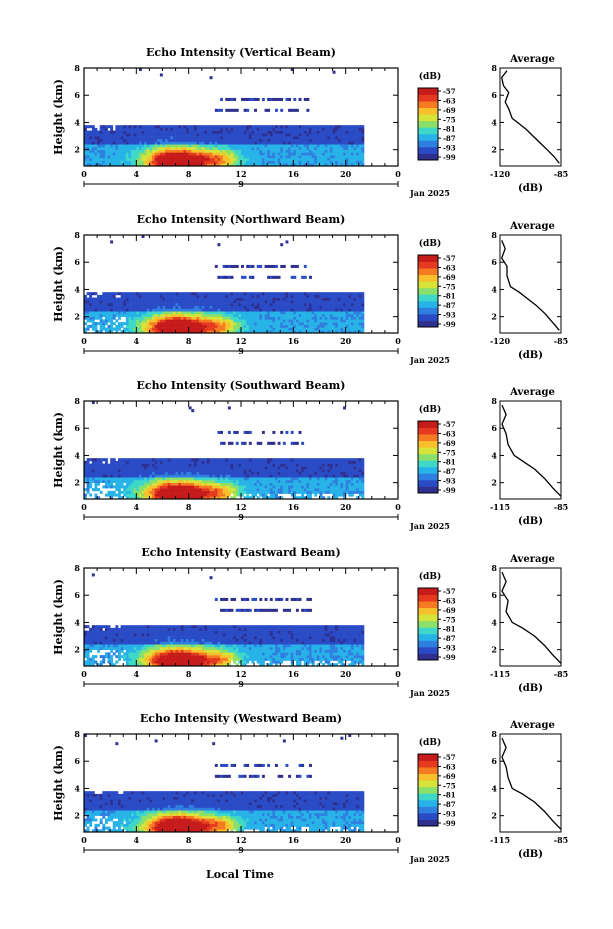  What do you see at coordinates (77, 122) in the screenshot?
I see `y-tick-label: 4` at bounding box center [77, 122].